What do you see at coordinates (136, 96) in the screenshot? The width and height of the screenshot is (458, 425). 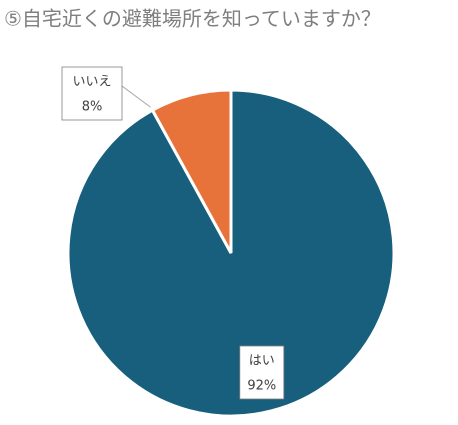 I see `leader-line` at bounding box center [136, 96].